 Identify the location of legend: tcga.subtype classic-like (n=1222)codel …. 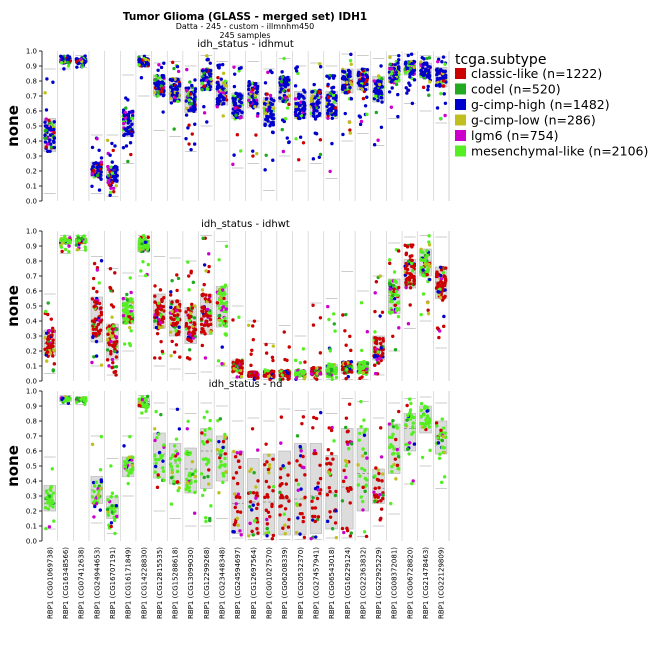
(551, 105).